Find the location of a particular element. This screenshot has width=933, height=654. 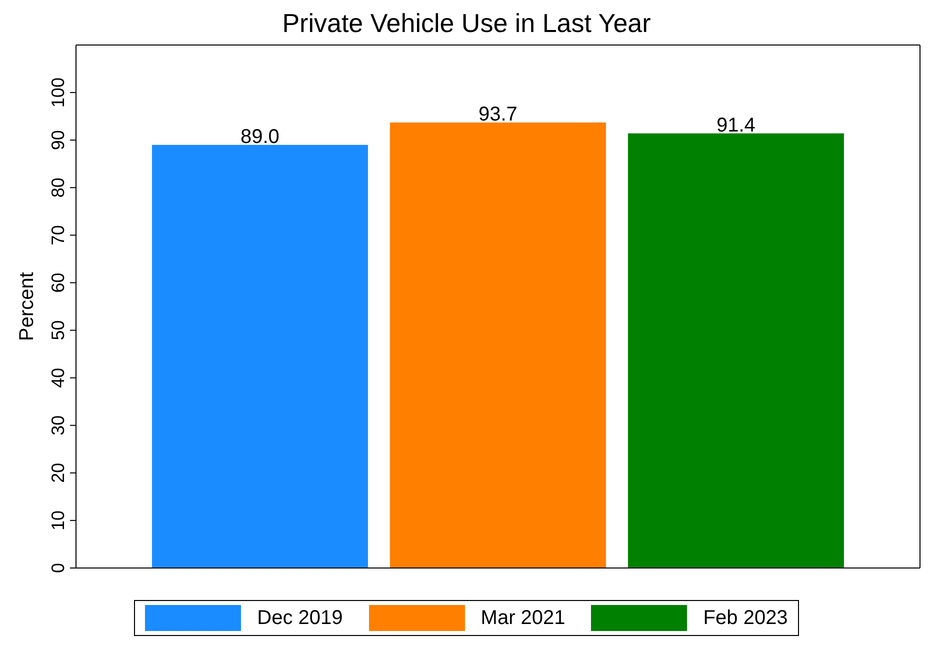

legend-label: Feb 2023 is located at coordinates (745, 618).